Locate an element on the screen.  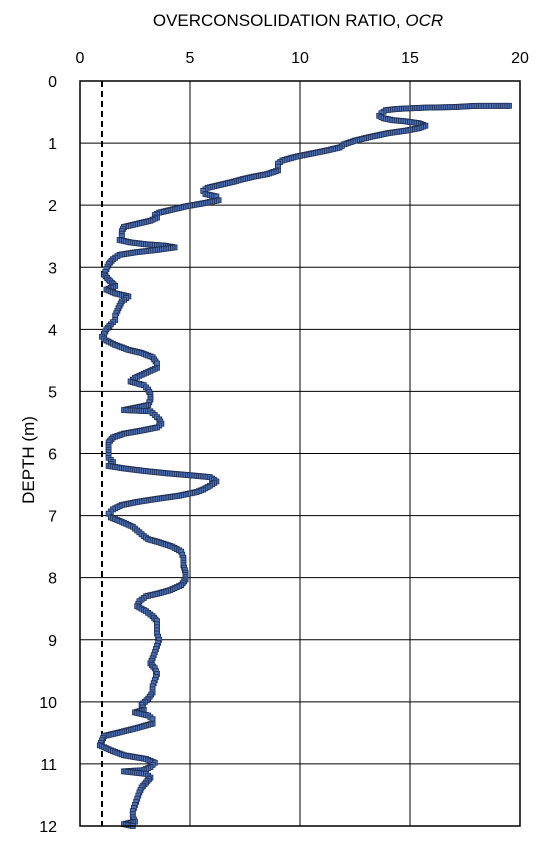
x-tick-label: 0 is located at coordinates (80, 58).